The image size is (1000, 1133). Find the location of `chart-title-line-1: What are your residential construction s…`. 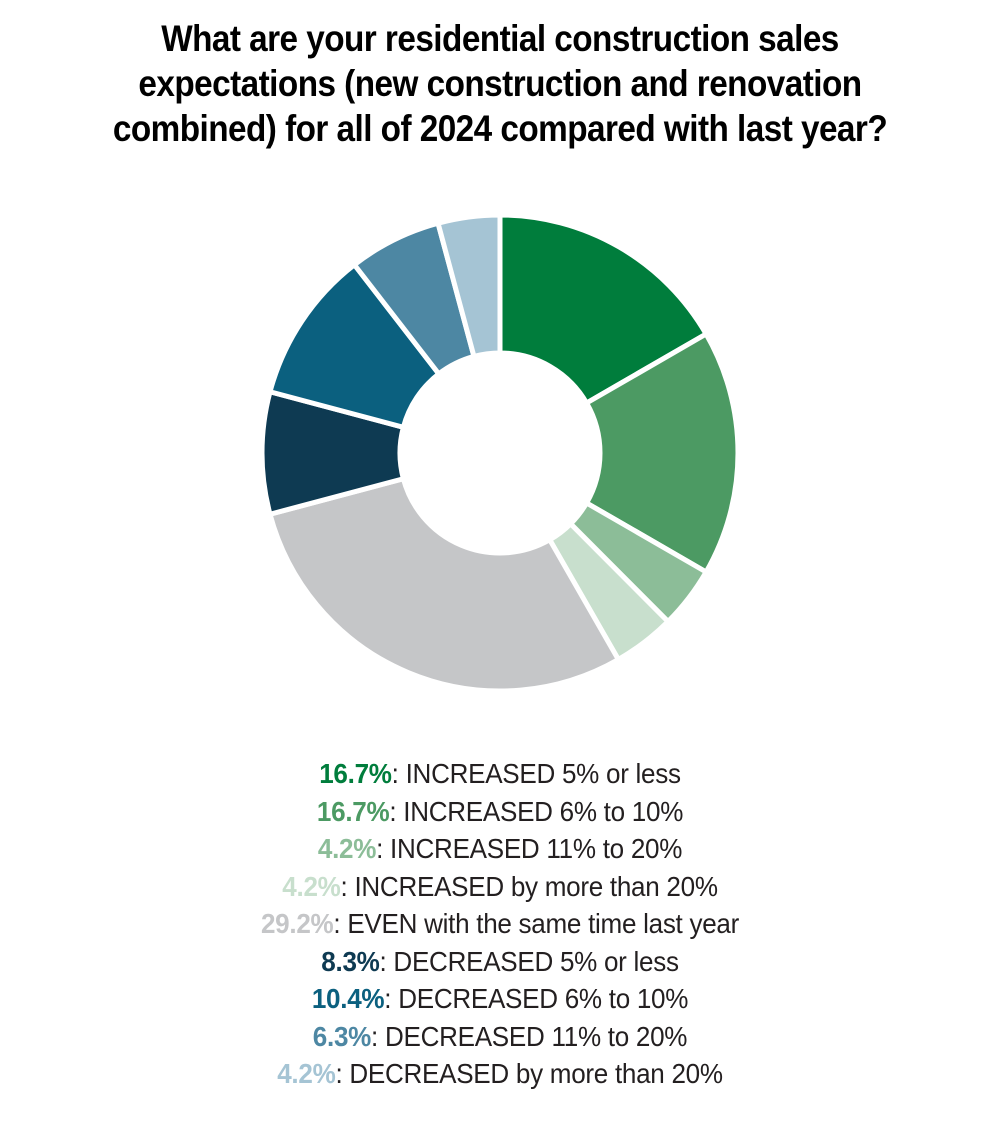

chart-title-line-1: What are your residential construction s… is located at coordinates (500, 38).